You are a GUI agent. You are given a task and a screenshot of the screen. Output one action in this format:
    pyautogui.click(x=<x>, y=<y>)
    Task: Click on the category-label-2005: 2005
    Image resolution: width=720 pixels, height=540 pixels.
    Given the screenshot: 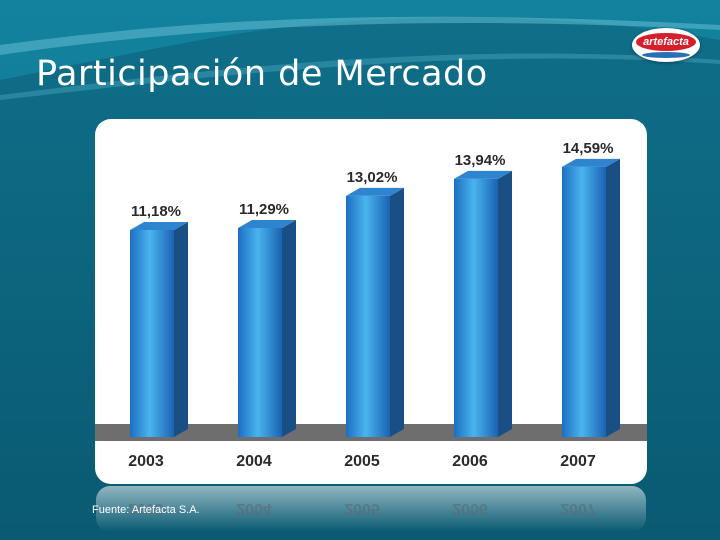 What is the action you would take?
    pyautogui.click(x=362, y=461)
    